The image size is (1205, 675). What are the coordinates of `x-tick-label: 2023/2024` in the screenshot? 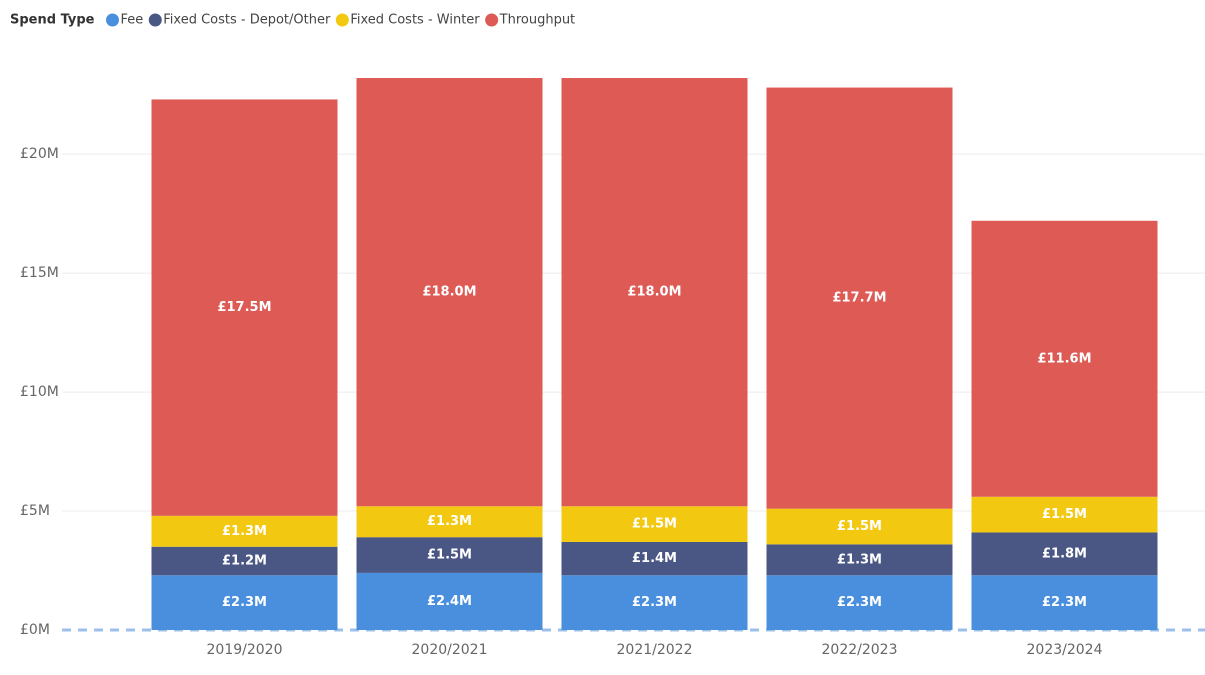 It's located at (1065, 650).